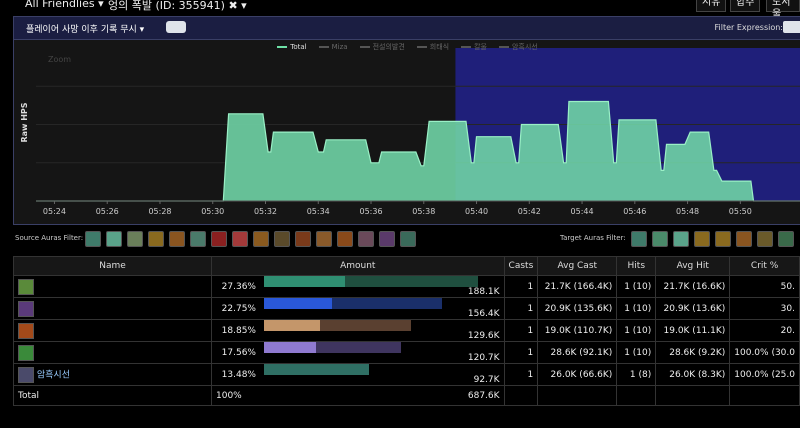 The width and height of the screenshot is (800, 428). Describe the element at coordinates (723, 239) in the screenshot. I see `aura-t5-icon` at that location.